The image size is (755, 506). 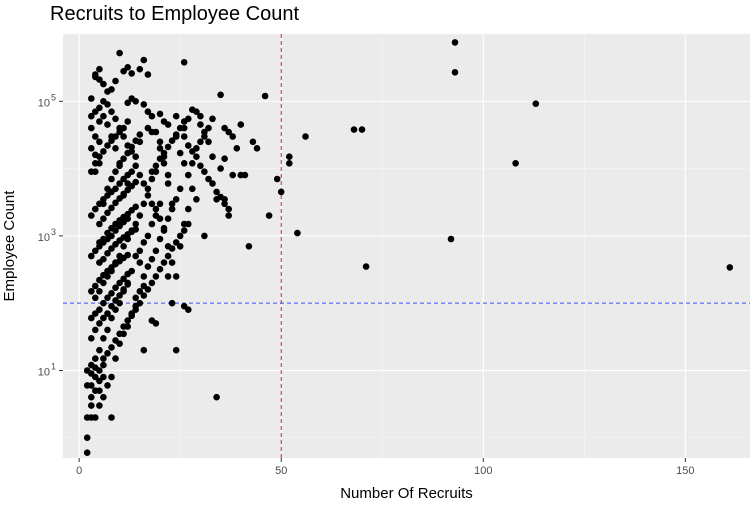 I want to click on x-tick-label: 50, so click(x=281, y=471).